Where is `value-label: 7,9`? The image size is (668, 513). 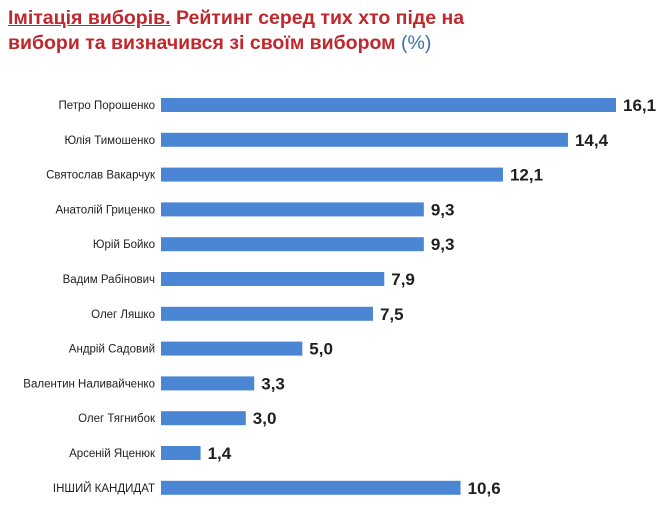 value-label: 7,9 is located at coordinates (403, 279).